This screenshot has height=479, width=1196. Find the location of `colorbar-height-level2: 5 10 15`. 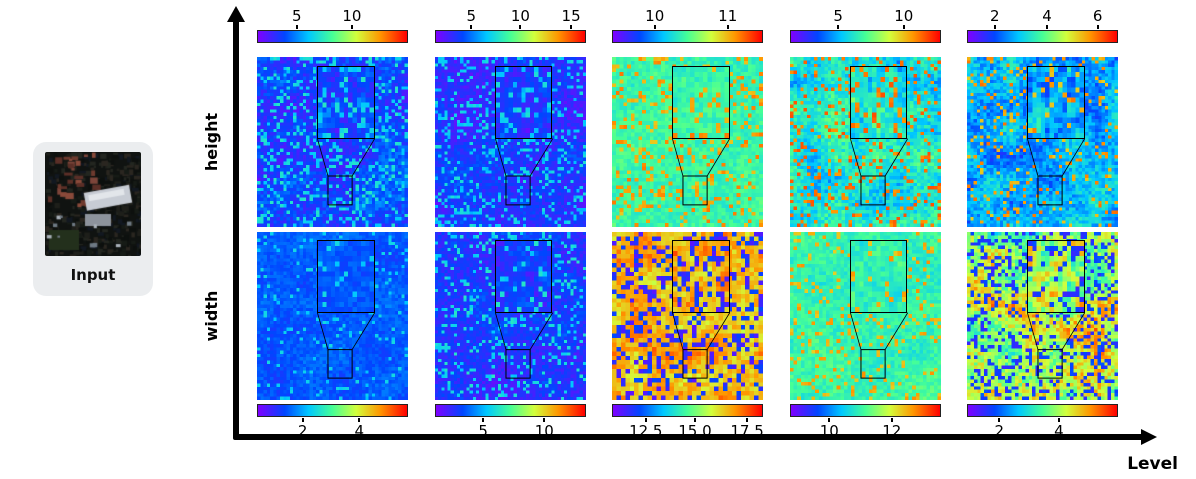

colorbar-height-level2: 5 10 15 is located at coordinates (510, 25).